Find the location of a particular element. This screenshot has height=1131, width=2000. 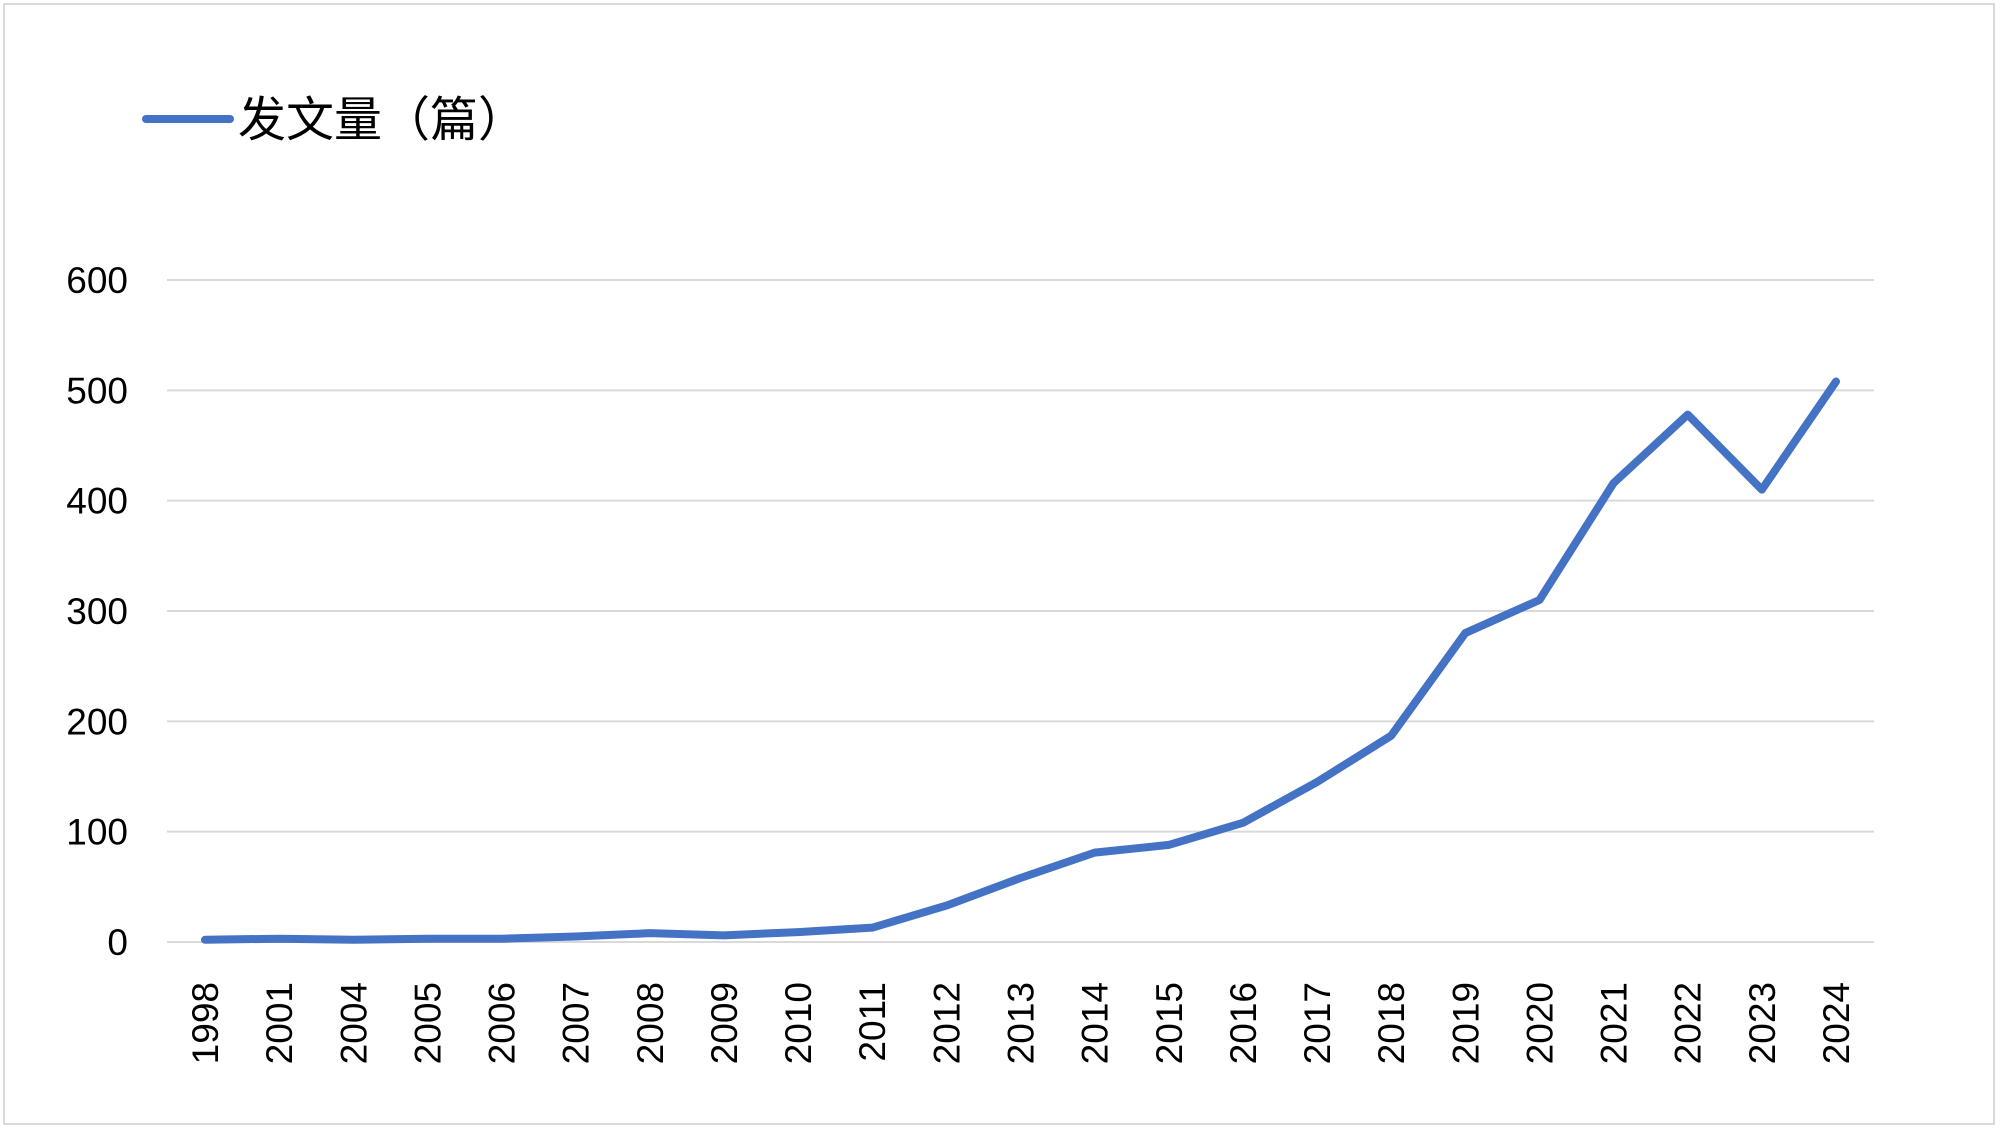

x-tick-label: 2001 is located at coordinates (279, 1023).